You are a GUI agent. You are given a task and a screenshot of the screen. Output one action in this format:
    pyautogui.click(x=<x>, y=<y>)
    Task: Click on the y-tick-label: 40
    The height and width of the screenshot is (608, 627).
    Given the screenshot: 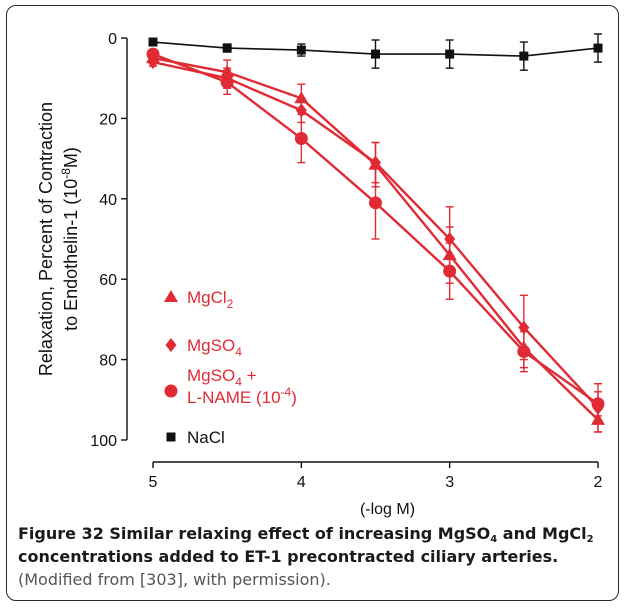 What is the action you would take?
    pyautogui.click(x=108, y=200)
    